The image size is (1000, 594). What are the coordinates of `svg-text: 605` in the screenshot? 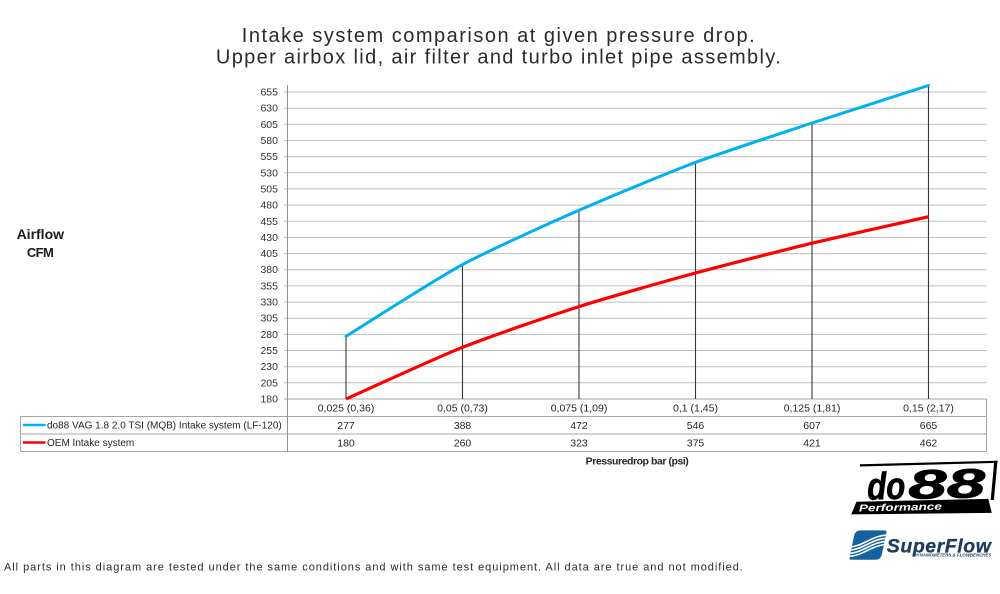 It's located at (269, 125).